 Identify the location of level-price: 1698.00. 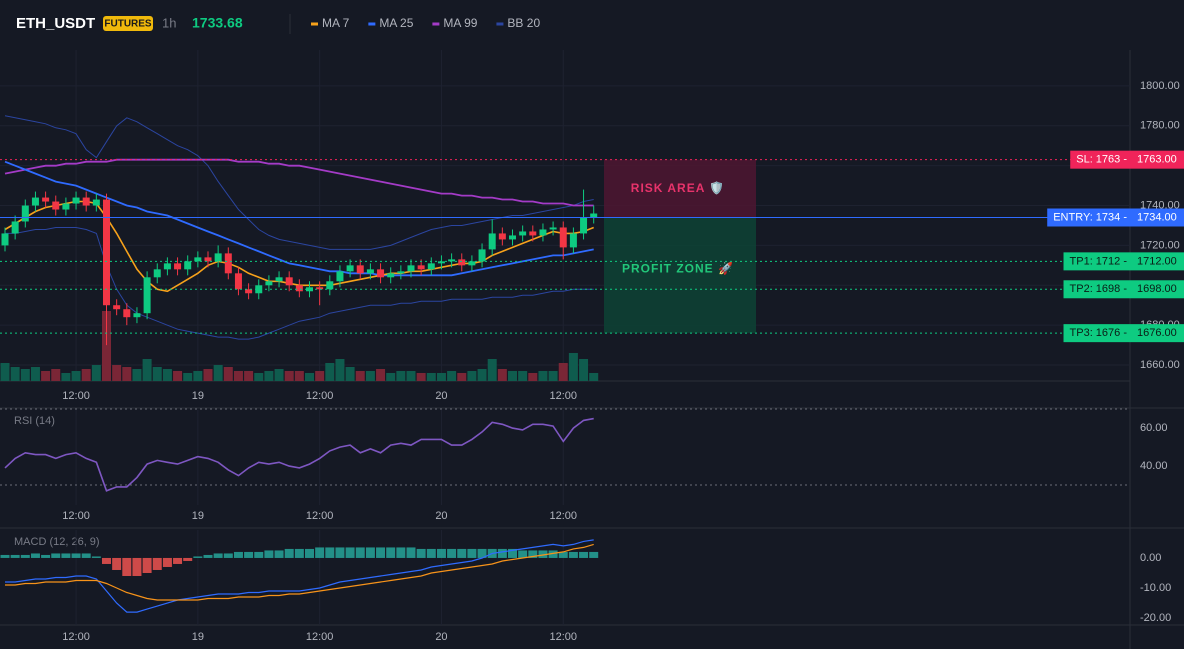
(1157, 289).